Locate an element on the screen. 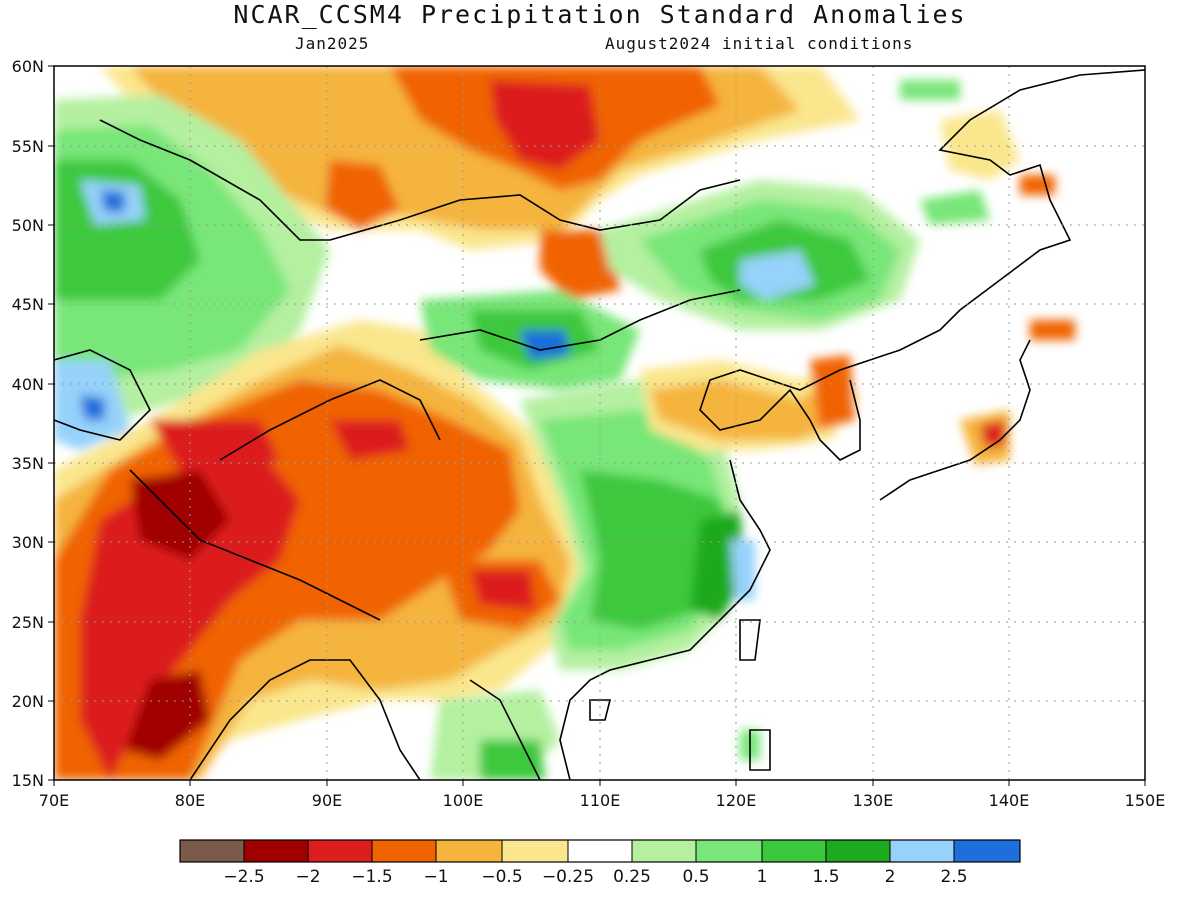  lon-label-110e: 110E is located at coordinates (600, 800).